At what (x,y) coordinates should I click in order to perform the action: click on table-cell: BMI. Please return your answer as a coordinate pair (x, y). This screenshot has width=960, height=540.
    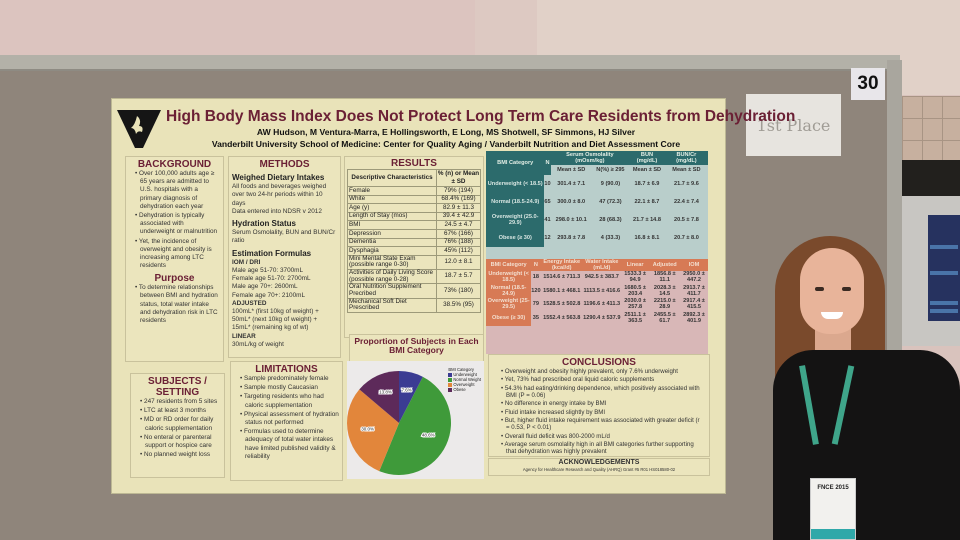
    Looking at the image, I should click on (392, 225).